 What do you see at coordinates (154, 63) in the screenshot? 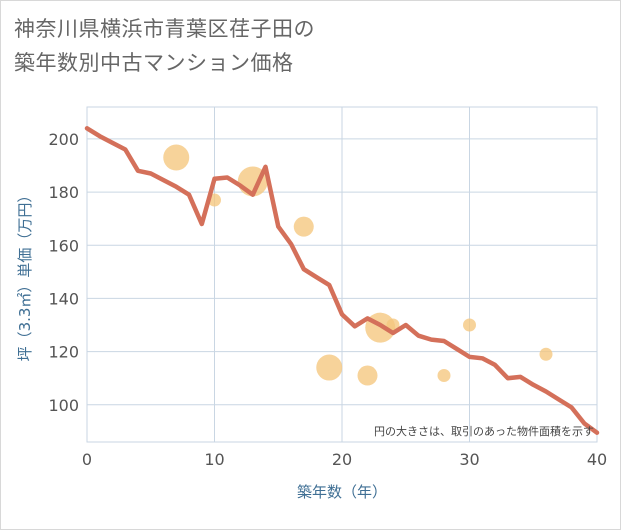
I see `chart-title-line-2: 築年数別中古マンション価格` at bounding box center [154, 63].